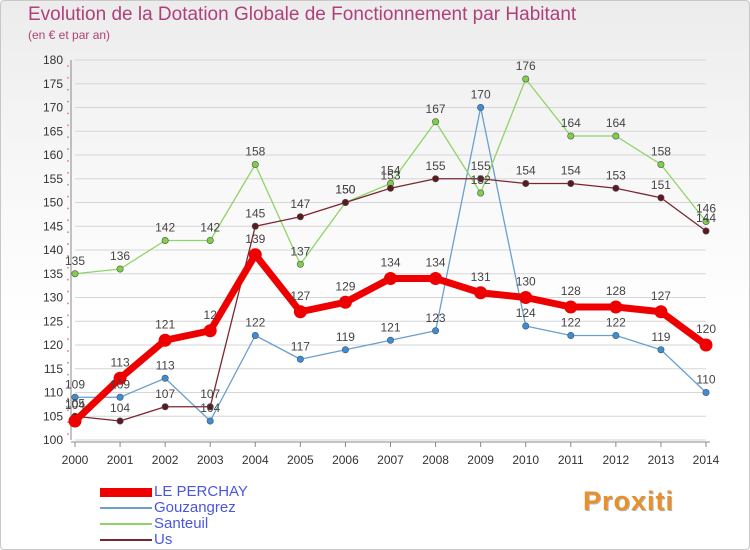 This screenshot has height=550, width=750. Describe the element at coordinates (53, 440) in the screenshot. I see `y-tick-label-100: 100` at that location.